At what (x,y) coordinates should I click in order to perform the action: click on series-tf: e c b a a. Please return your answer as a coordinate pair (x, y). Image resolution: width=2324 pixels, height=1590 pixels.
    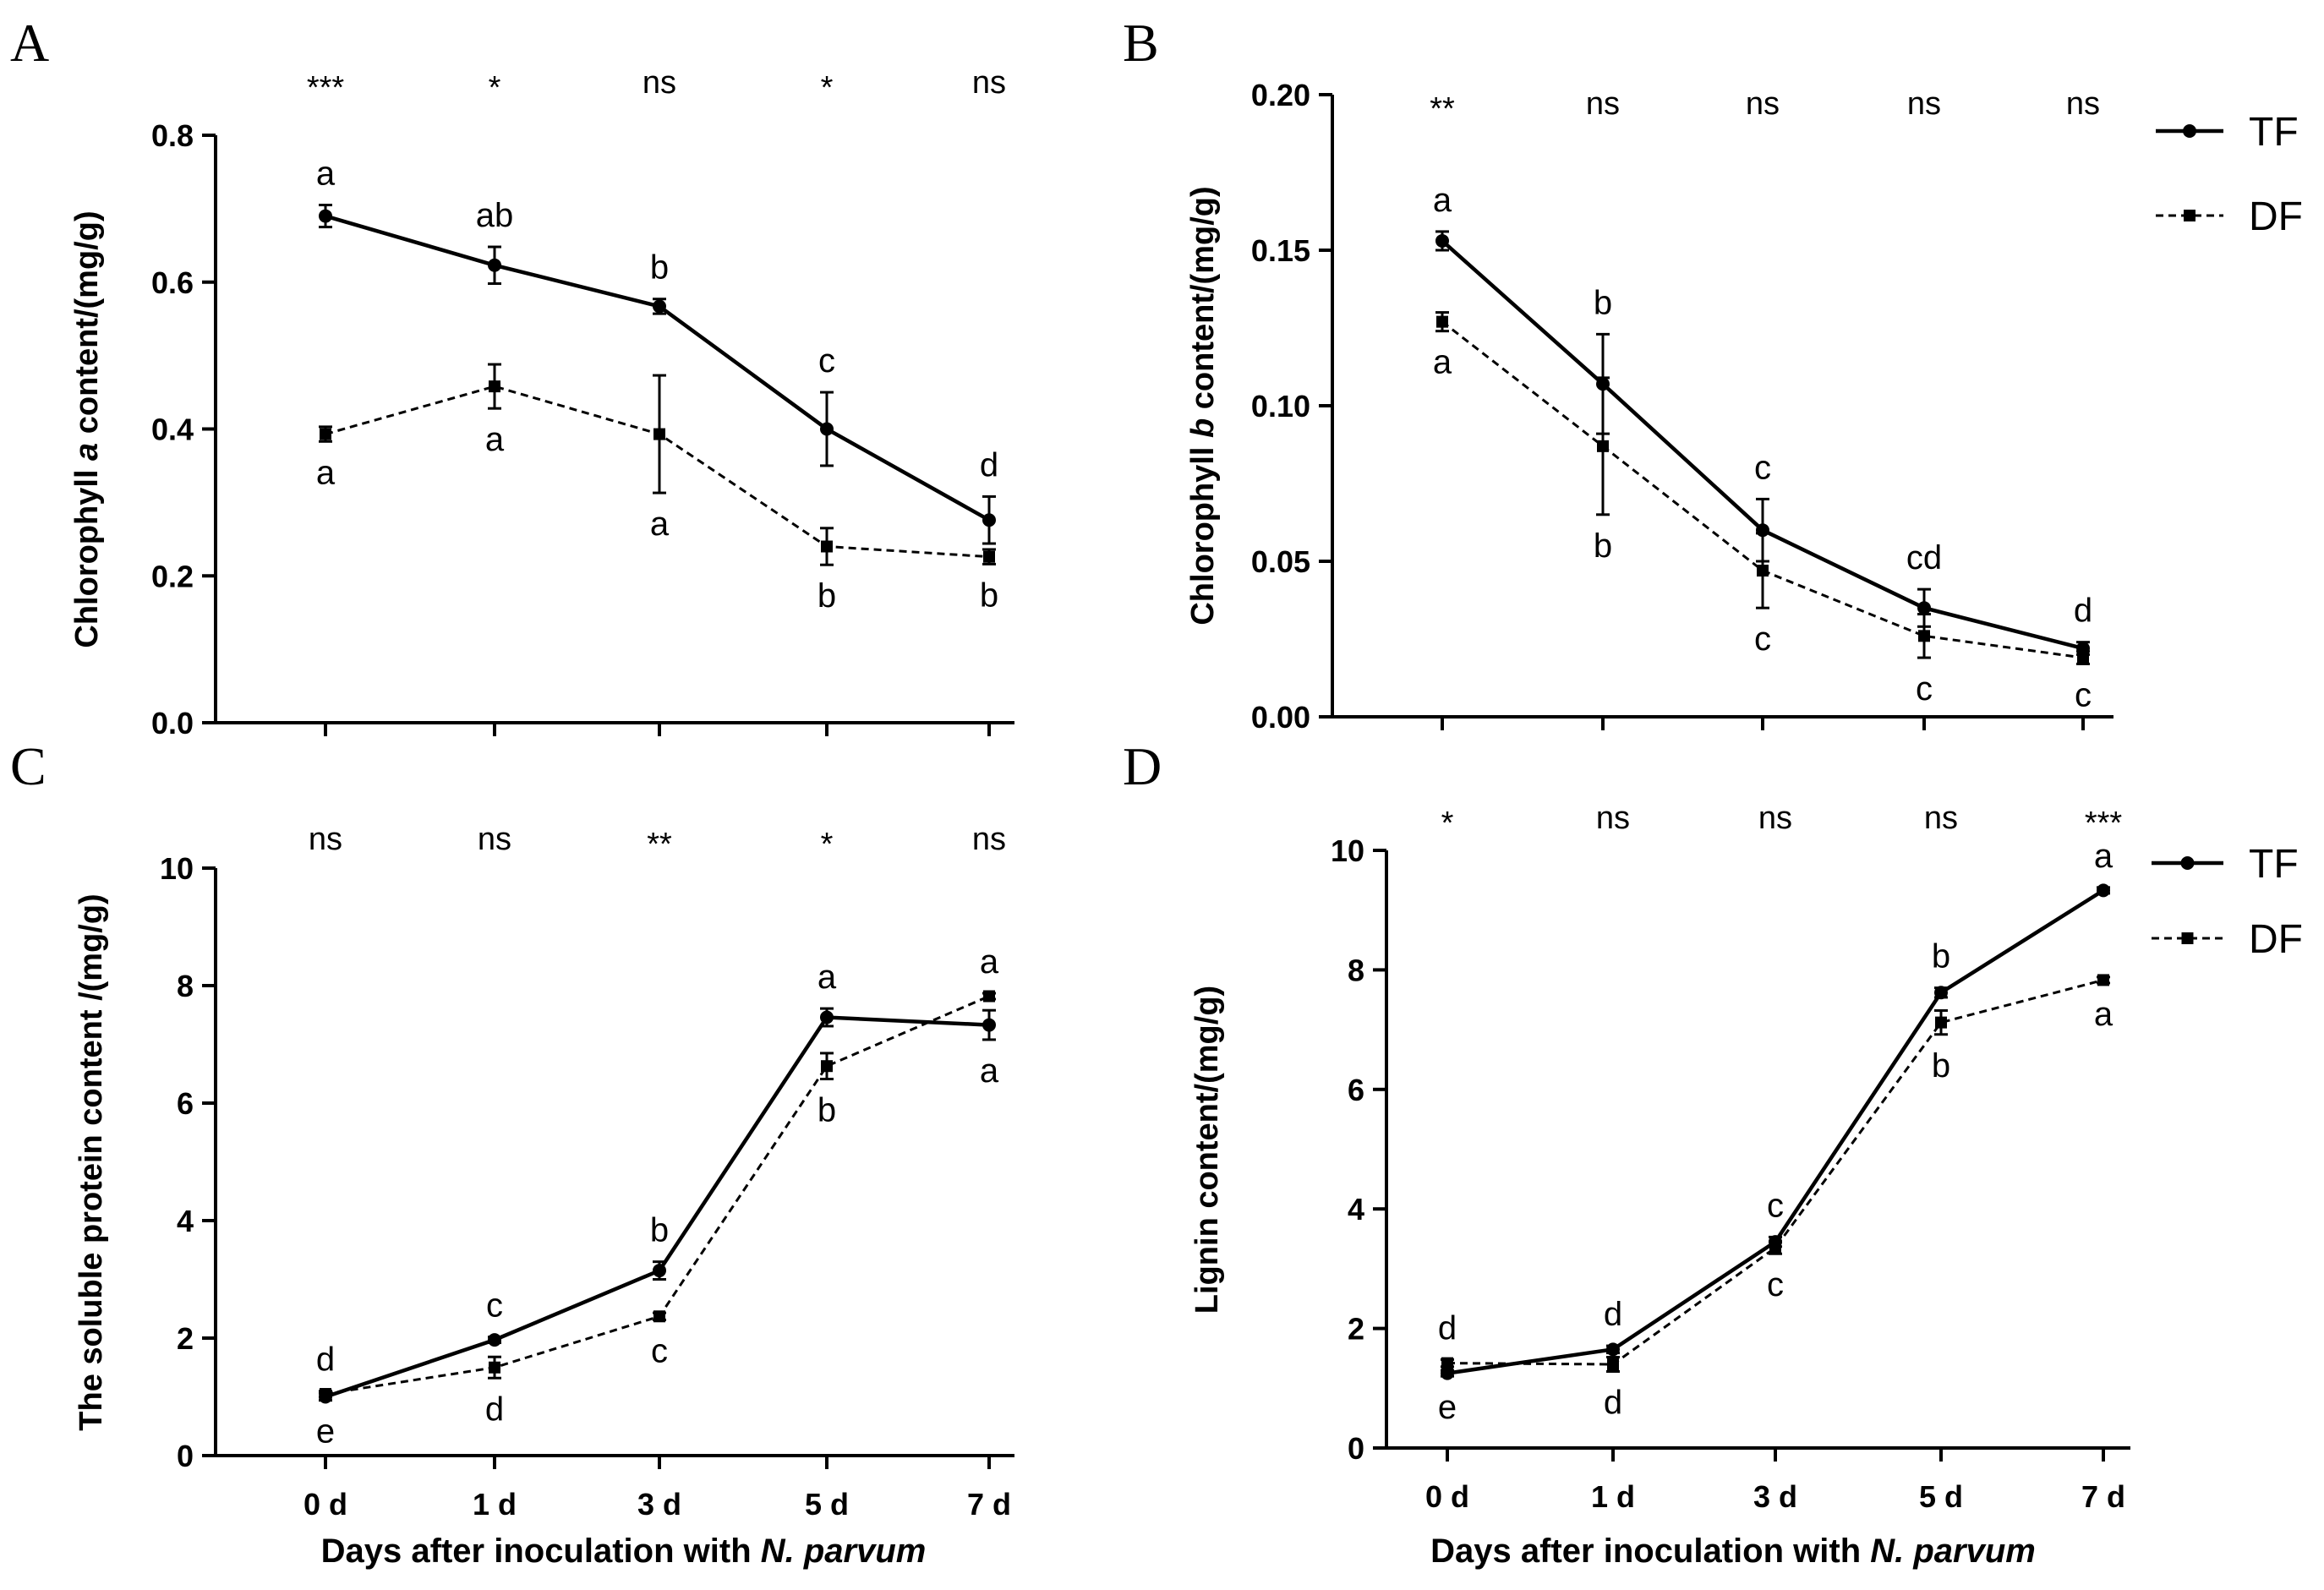
    Looking at the image, I should click on (657, 1205).